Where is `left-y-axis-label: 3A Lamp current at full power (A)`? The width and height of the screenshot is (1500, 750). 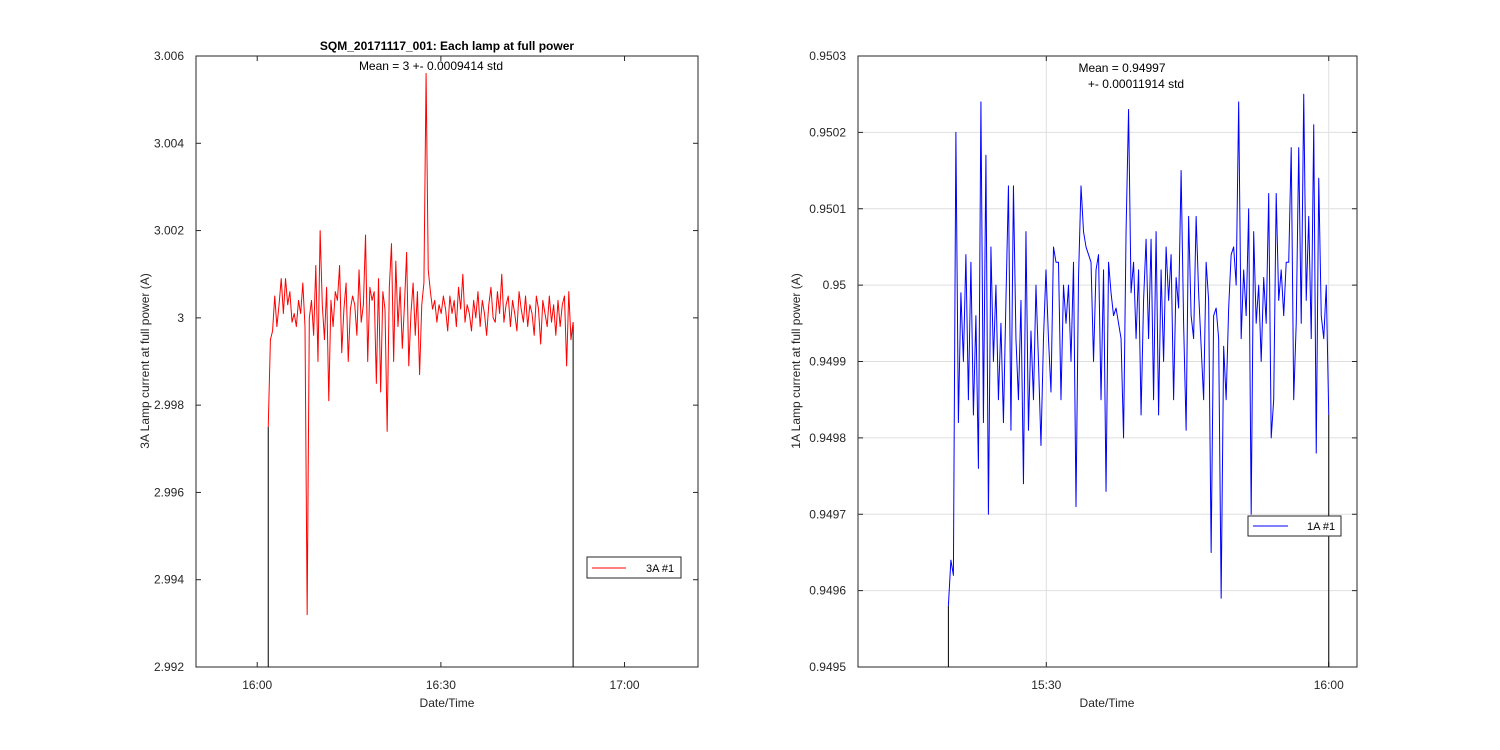
left-y-axis-label: 3A Lamp current at full power (A) is located at coordinates (145, 360).